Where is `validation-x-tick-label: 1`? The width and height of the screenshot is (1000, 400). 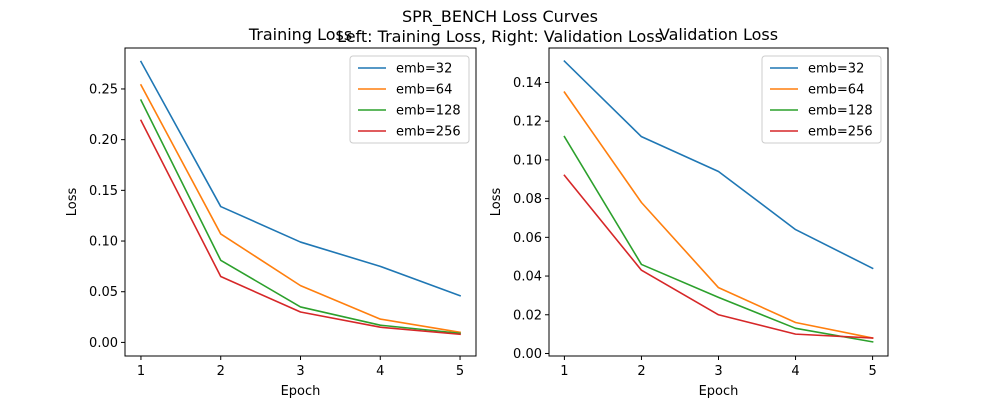
validation-x-tick-label: 1 is located at coordinates (564, 371).